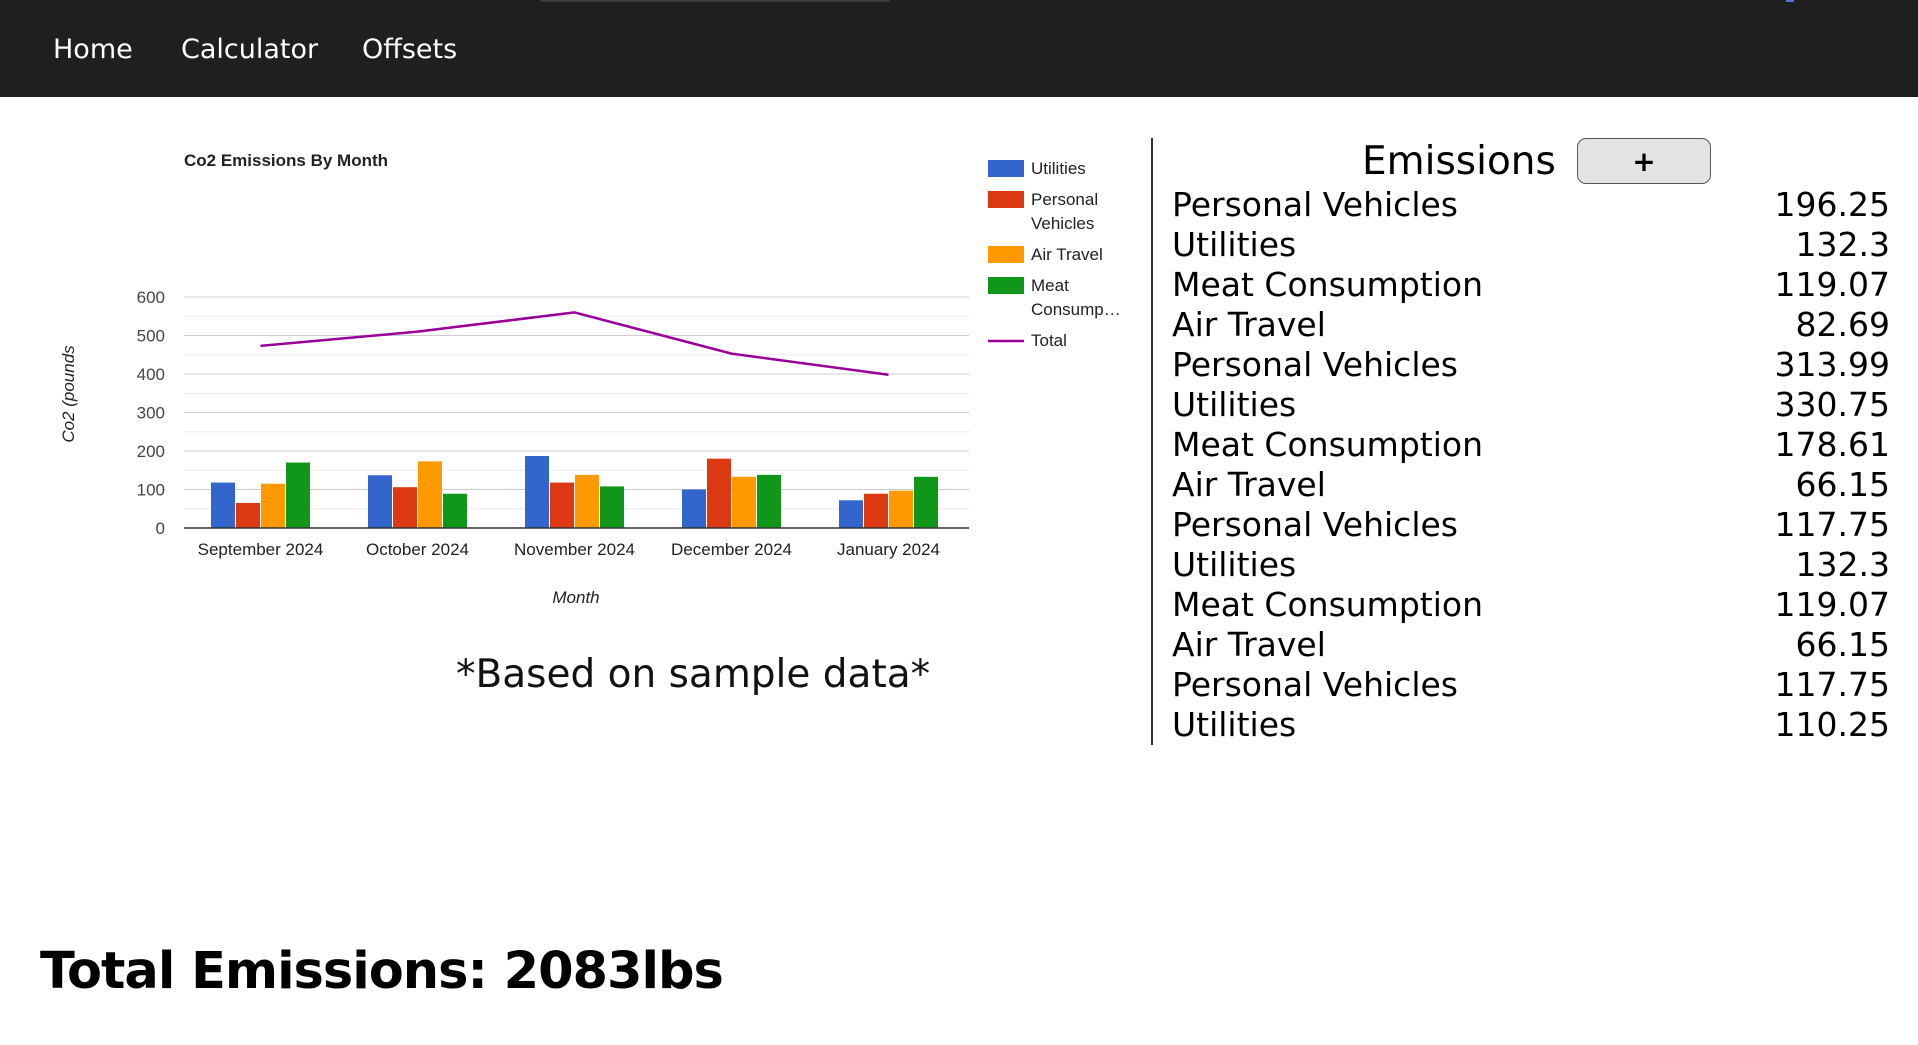  Describe the element at coordinates (1050, 285) in the screenshot. I see `legend-label: Meat` at that location.